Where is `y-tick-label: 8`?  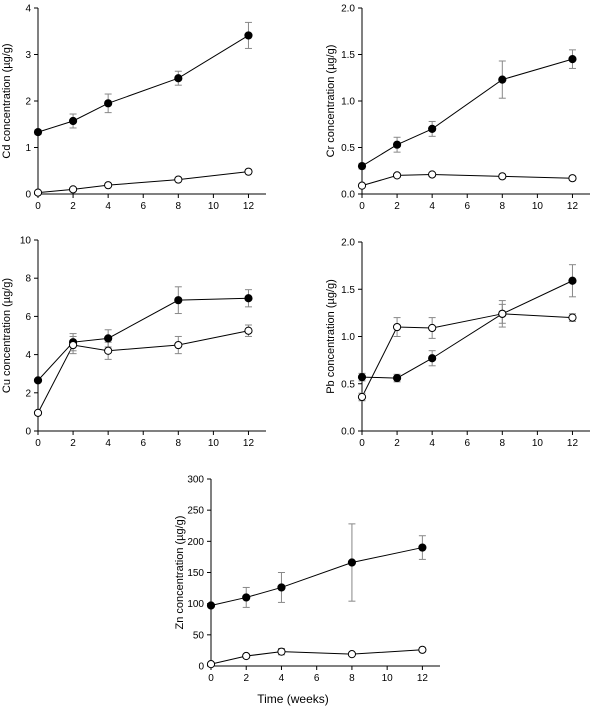 y-tick-label: 8 is located at coordinates (28, 279).